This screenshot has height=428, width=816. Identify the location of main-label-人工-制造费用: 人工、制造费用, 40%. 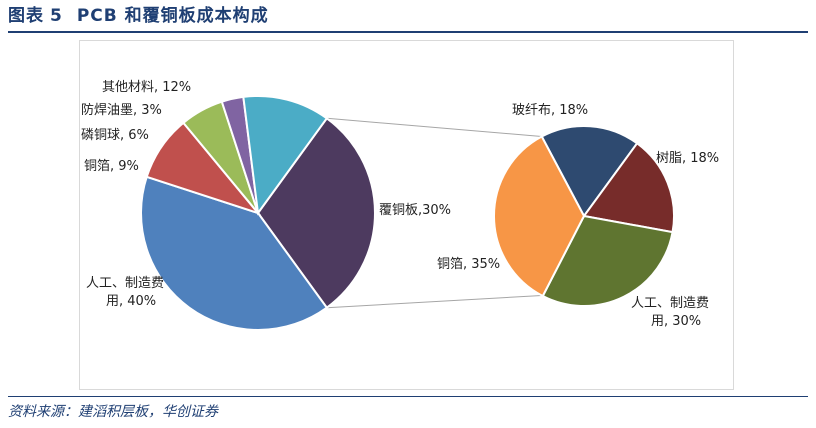
(125, 292).